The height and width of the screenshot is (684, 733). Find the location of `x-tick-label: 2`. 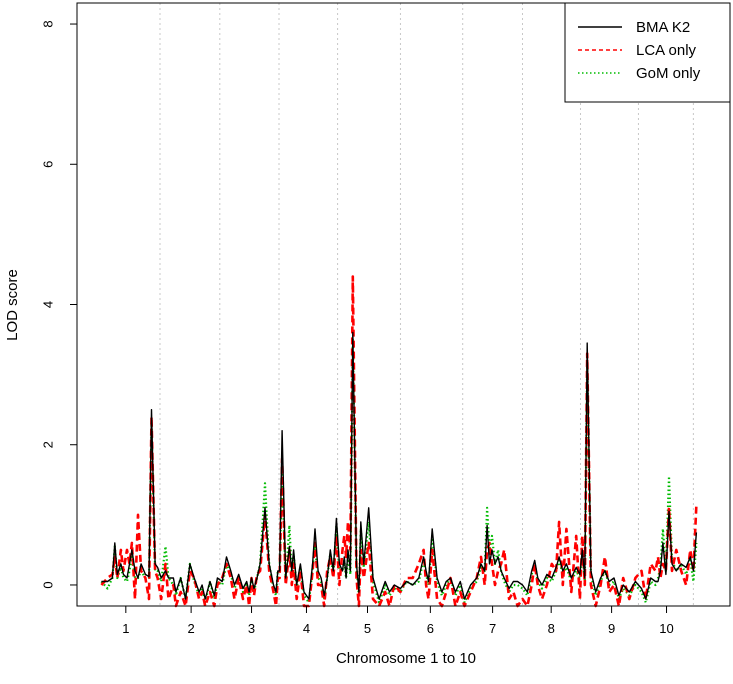

x-tick-label: 2 is located at coordinates (191, 628).